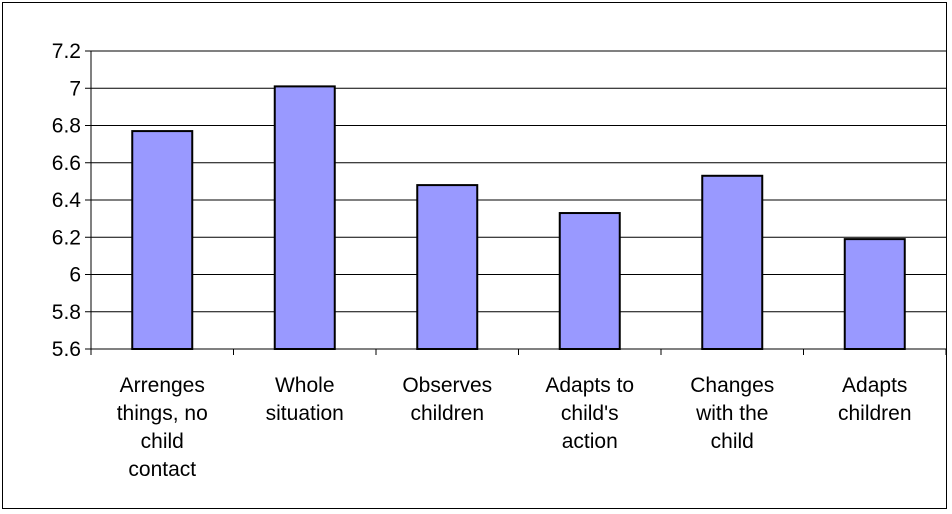 The width and height of the screenshot is (952, 514). I want to click on x-tick-label: Adapts to child's action, so click(589, 413).